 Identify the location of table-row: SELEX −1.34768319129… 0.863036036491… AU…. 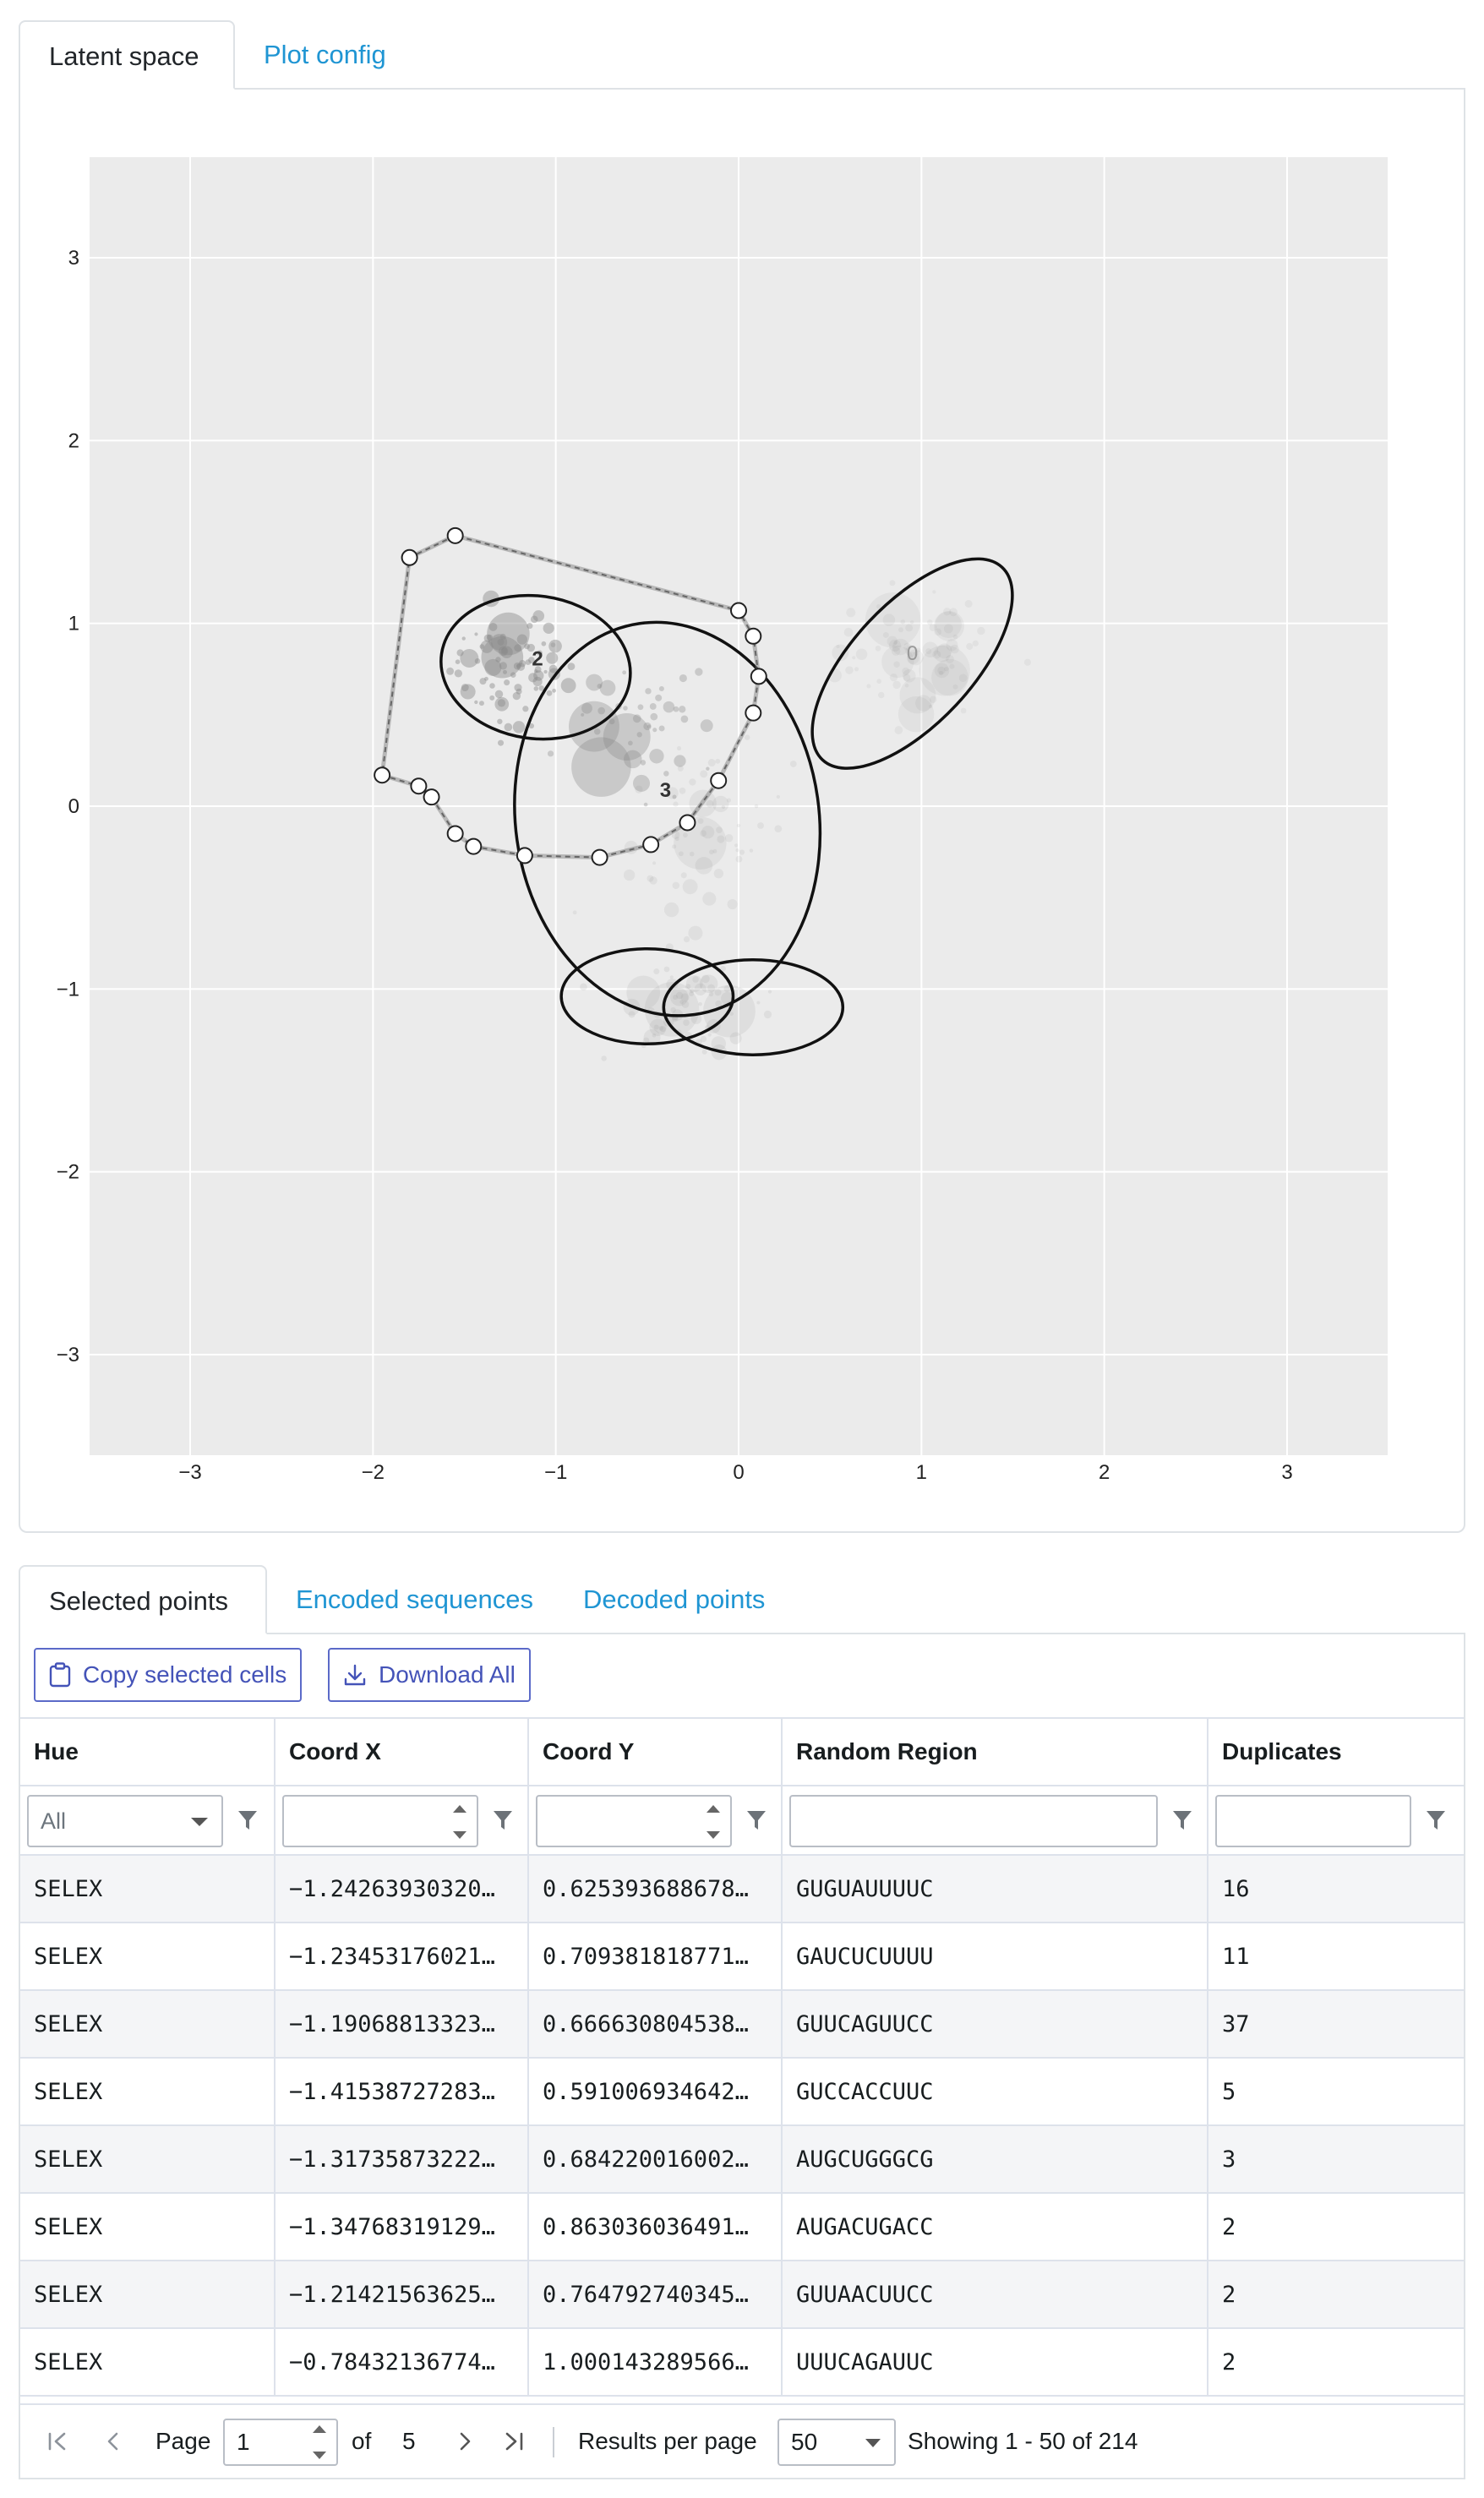
(742, 2227).